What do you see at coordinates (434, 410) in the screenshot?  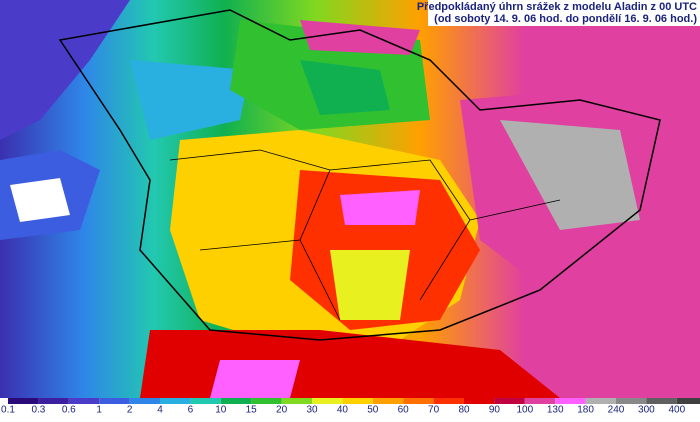 I see `legend-label: 70` at bounding box center [434, 410].